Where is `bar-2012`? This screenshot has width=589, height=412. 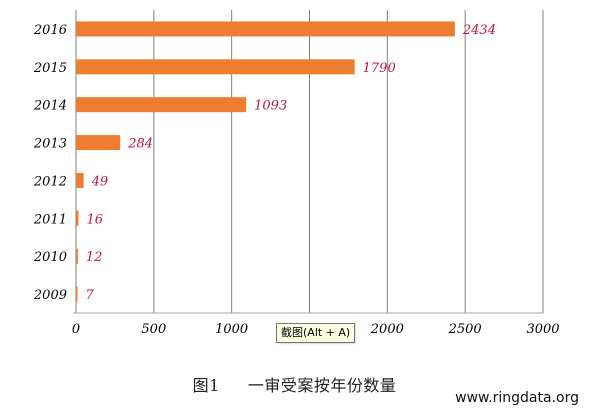
bar-2012 is located at coordinates (80, 180).